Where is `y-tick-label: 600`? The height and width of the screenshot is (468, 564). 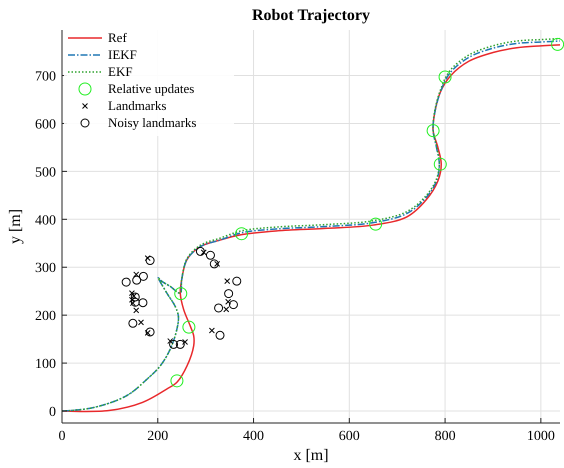
y-tick-label: 600 is located at coordinates (45, 124).